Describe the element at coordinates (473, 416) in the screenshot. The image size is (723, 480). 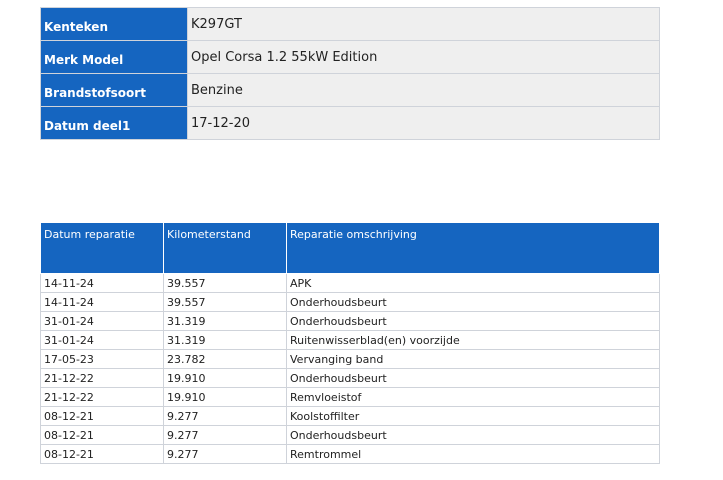
I see `repair-description-cell: Koolstoffilter` at that location.